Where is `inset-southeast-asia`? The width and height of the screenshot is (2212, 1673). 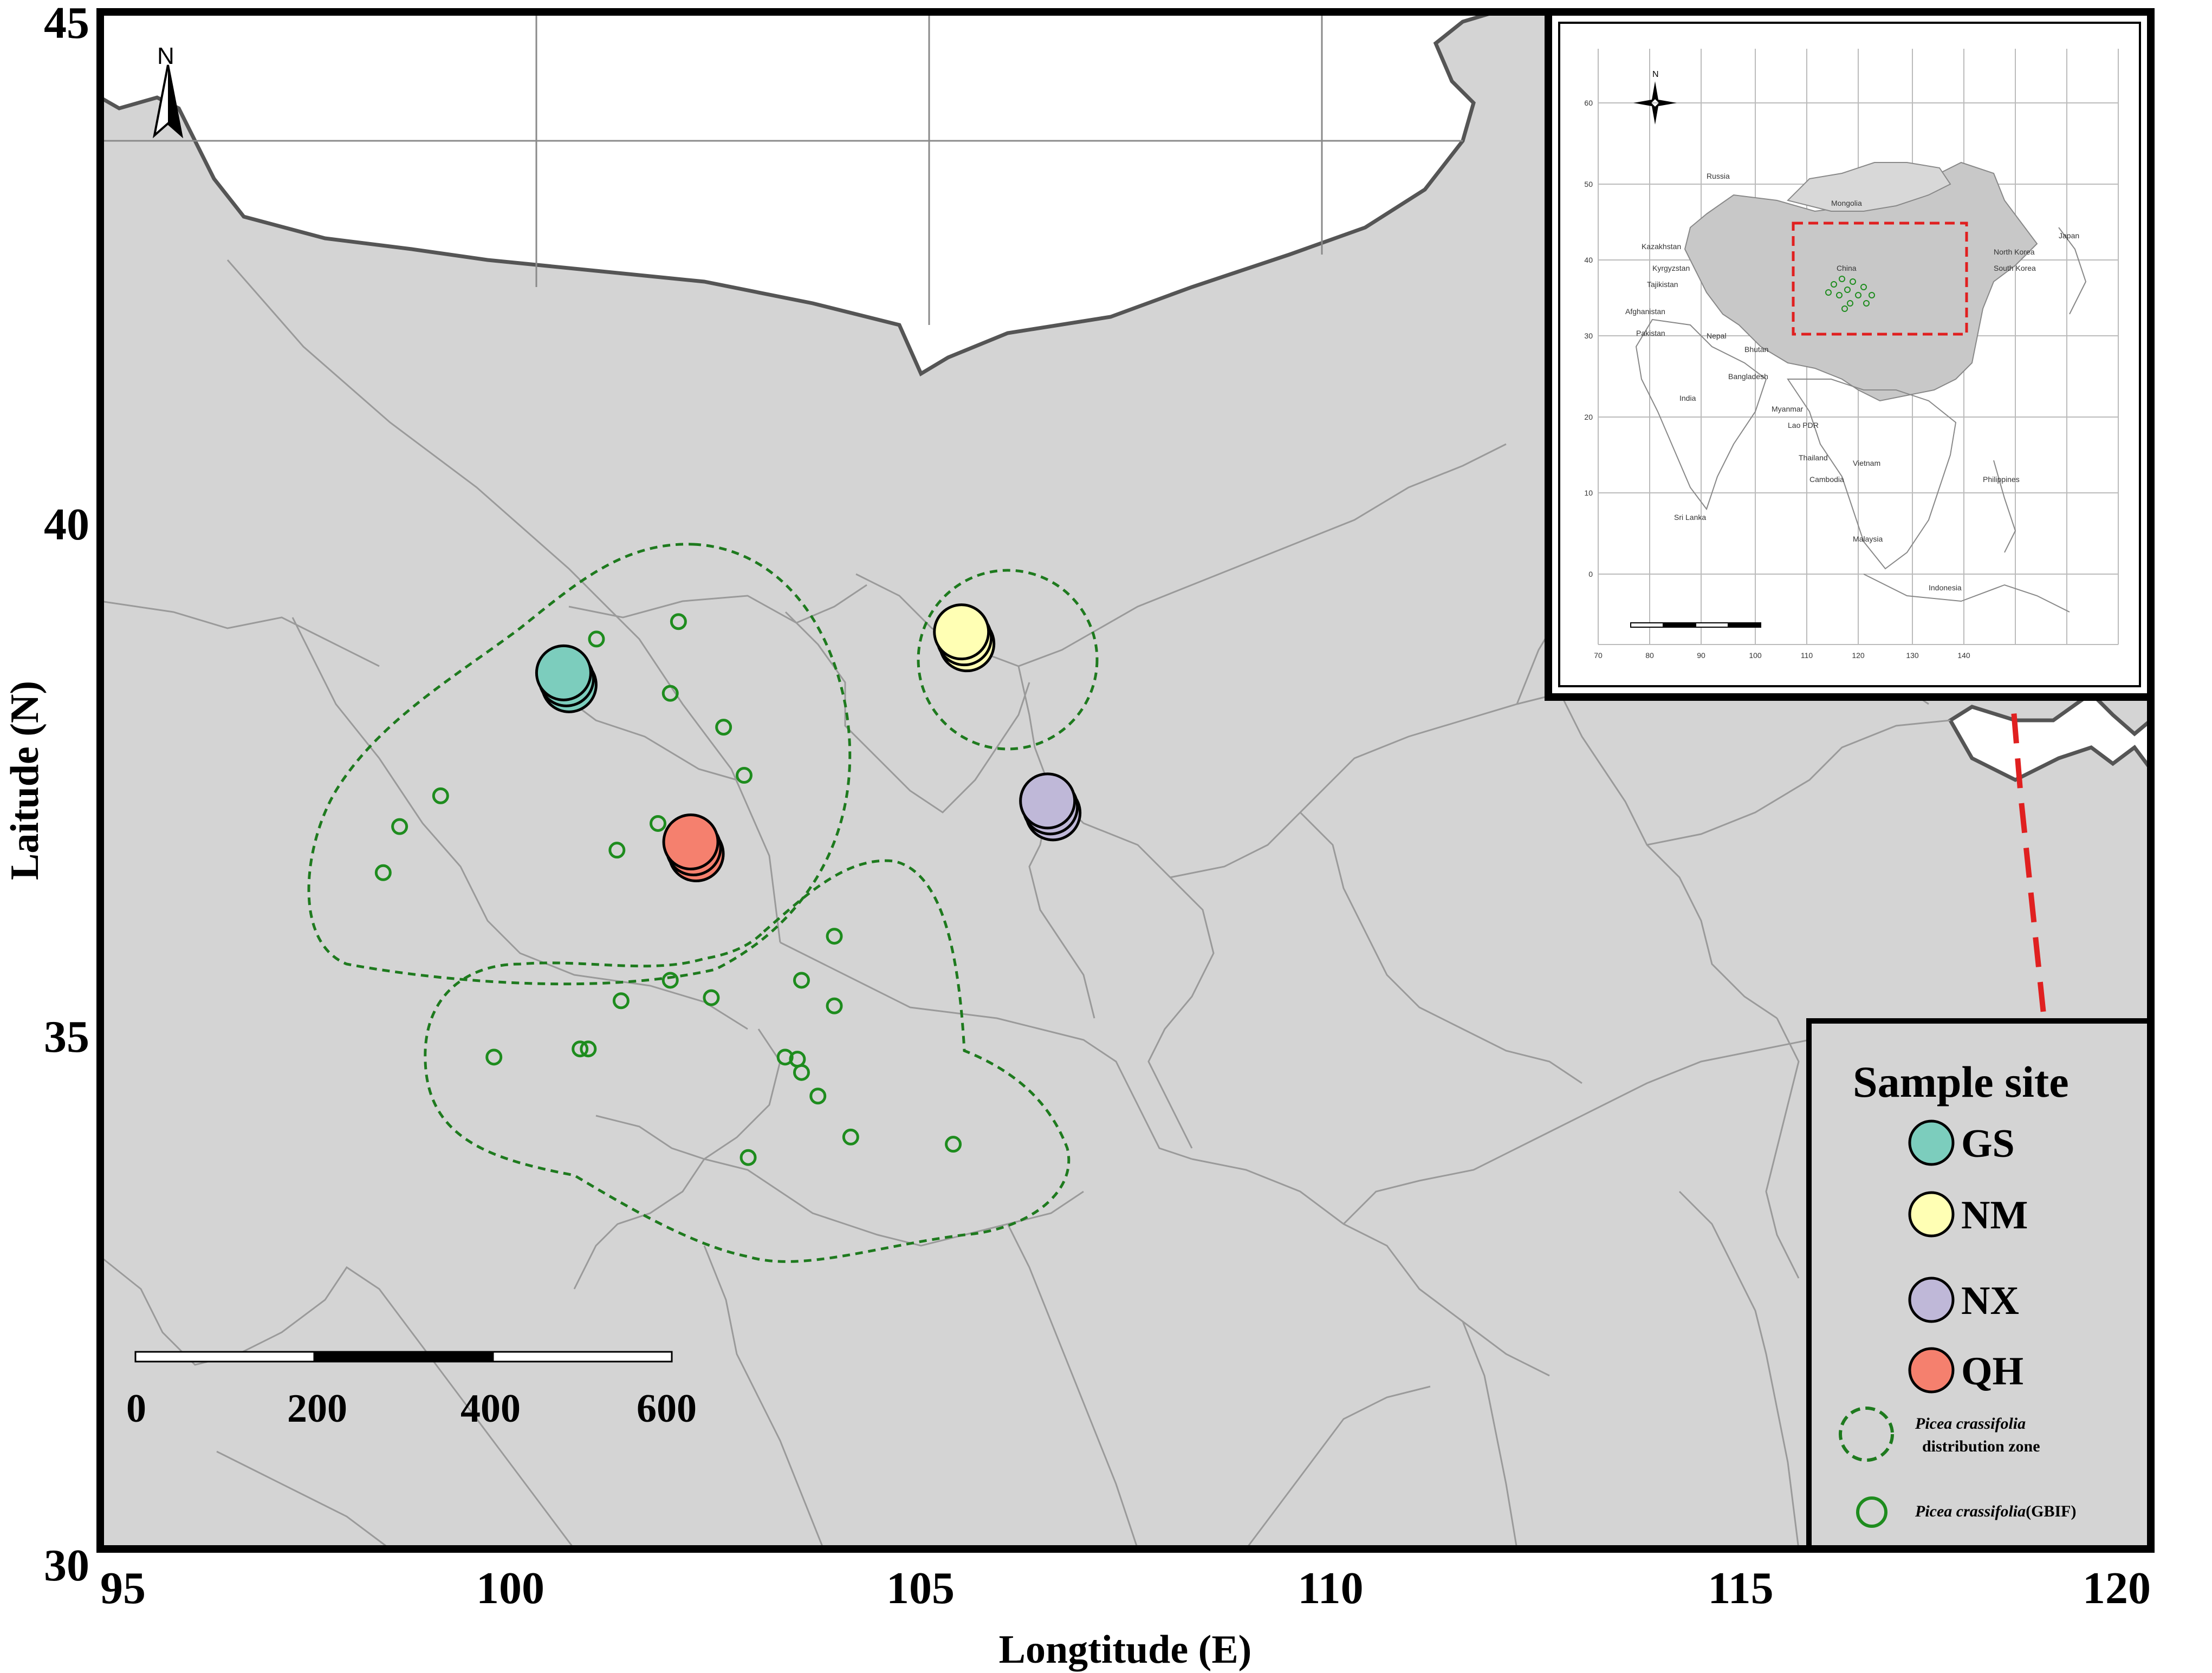 inset-southeast-asia is located at coordinates (1872, 474).